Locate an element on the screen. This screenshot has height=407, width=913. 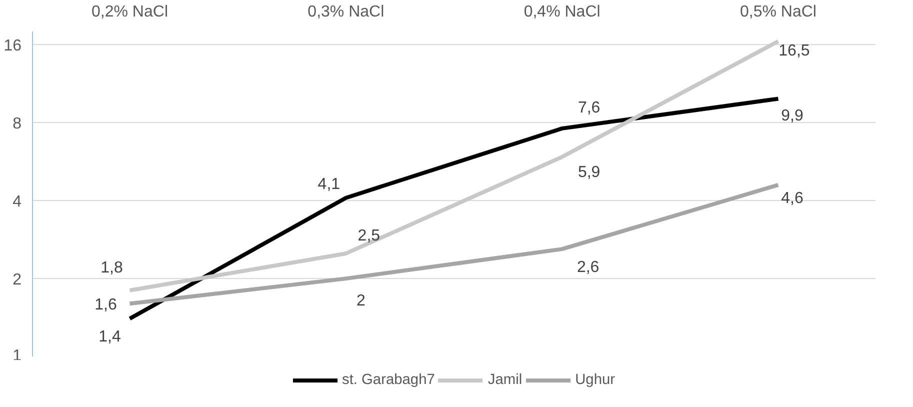
data-label: 4,6 is located at coordinates (792, 198).